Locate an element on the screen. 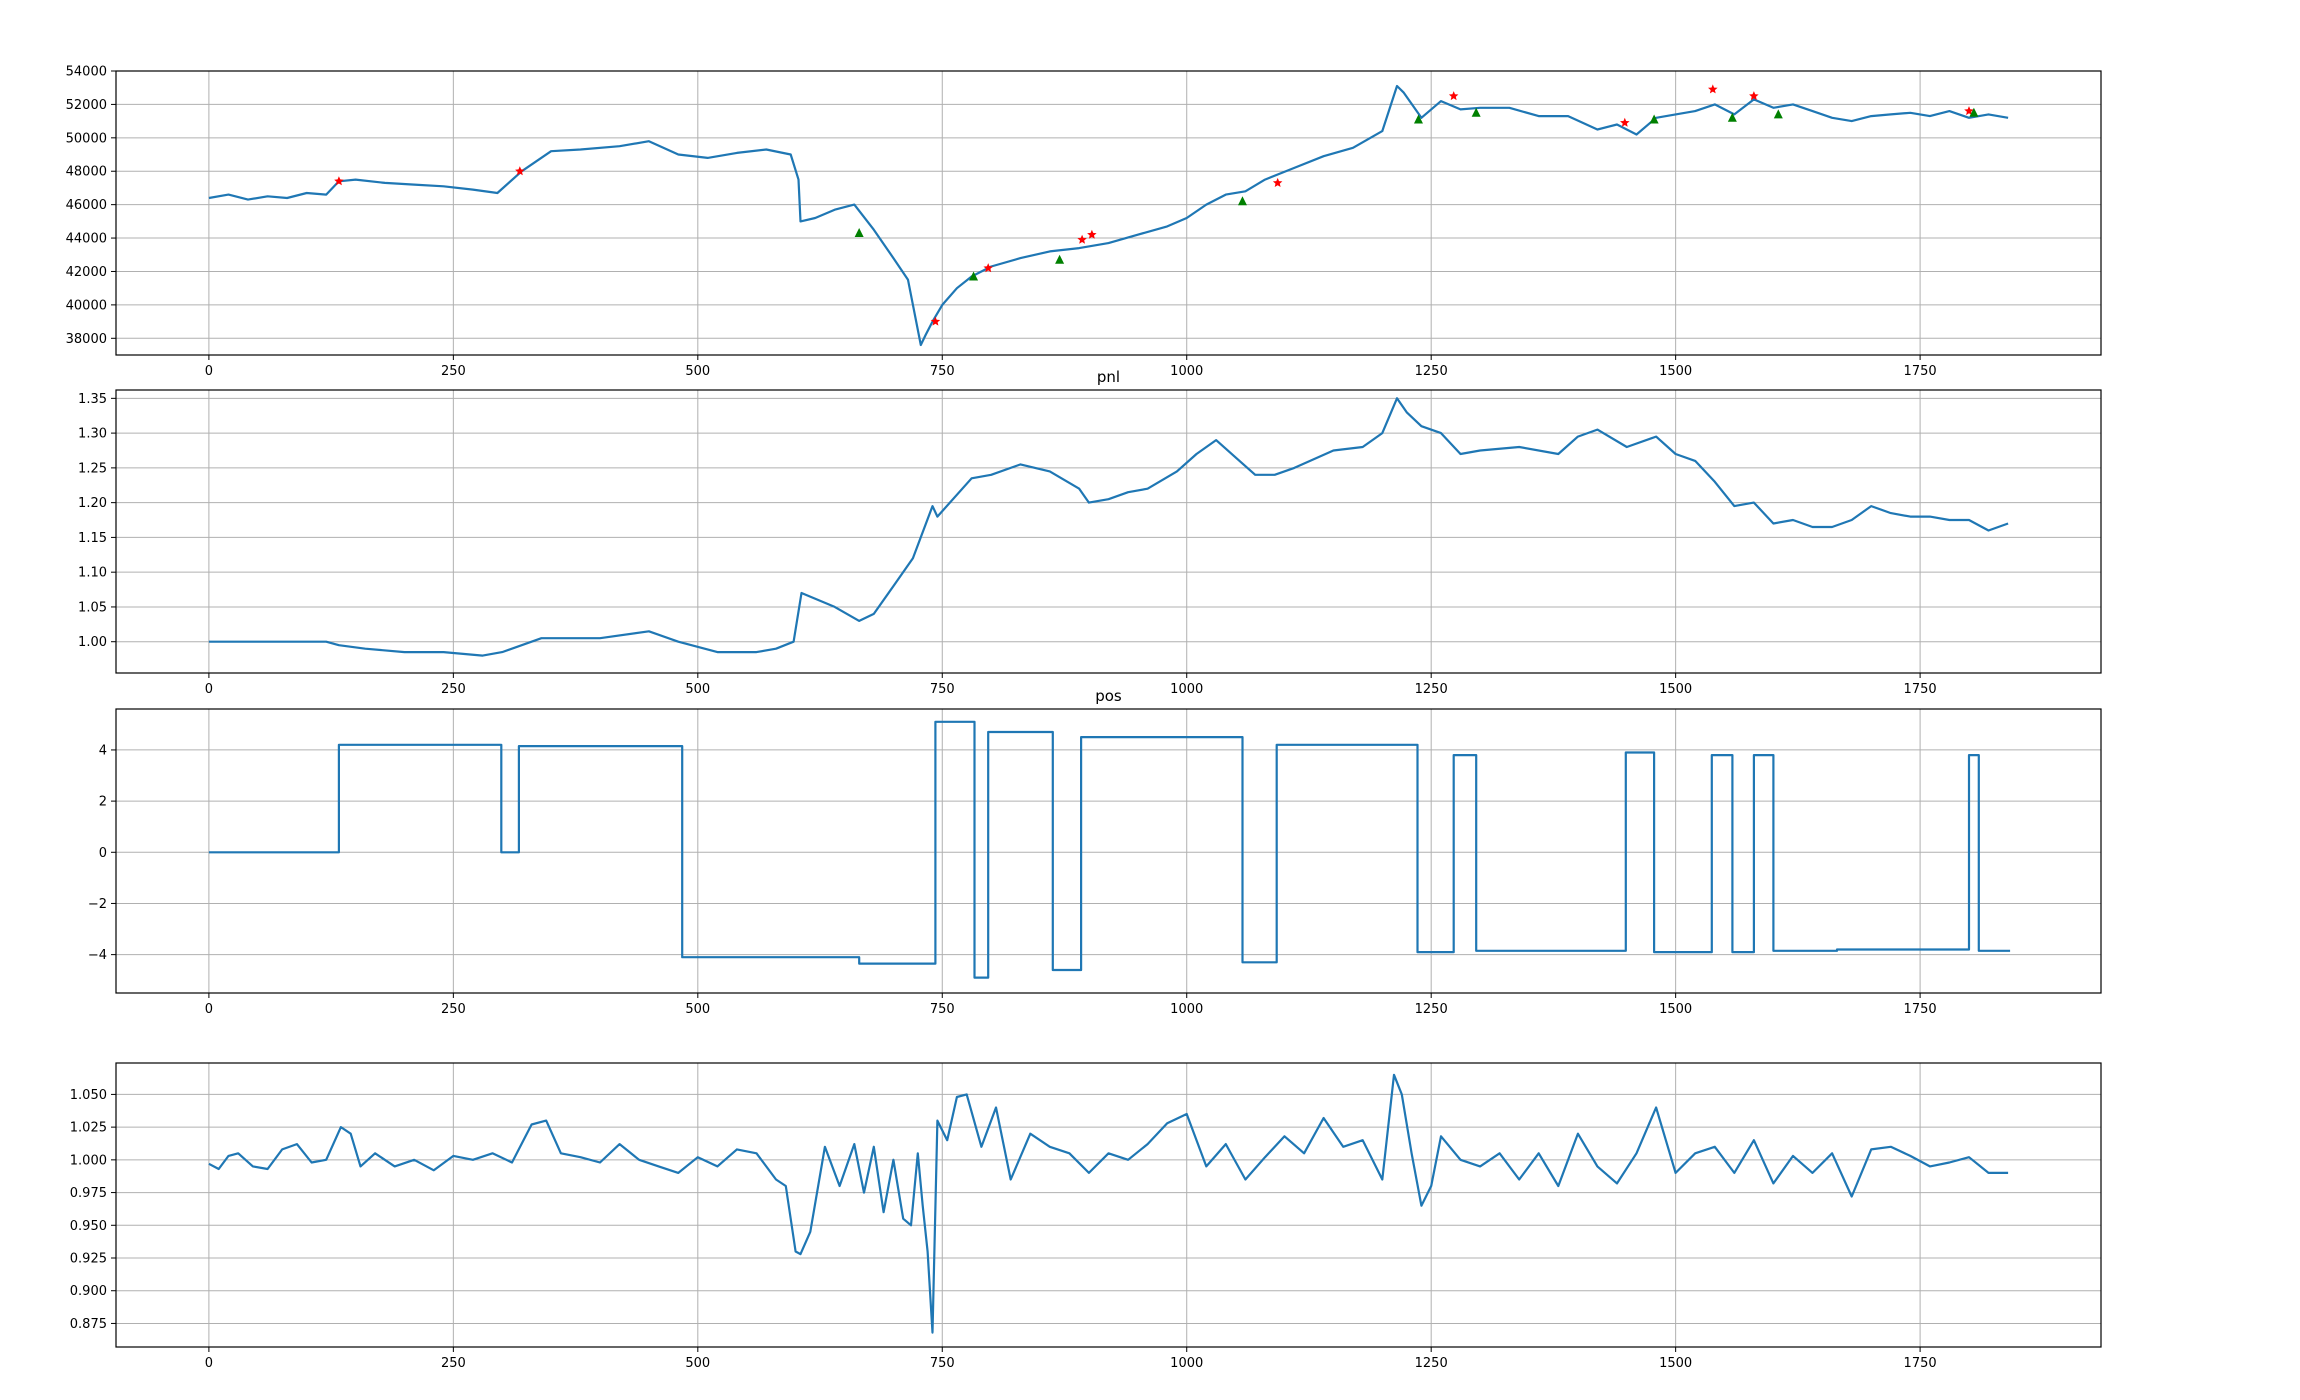  y-tick-label: 1.025 is located at coordinates (88, 1128).